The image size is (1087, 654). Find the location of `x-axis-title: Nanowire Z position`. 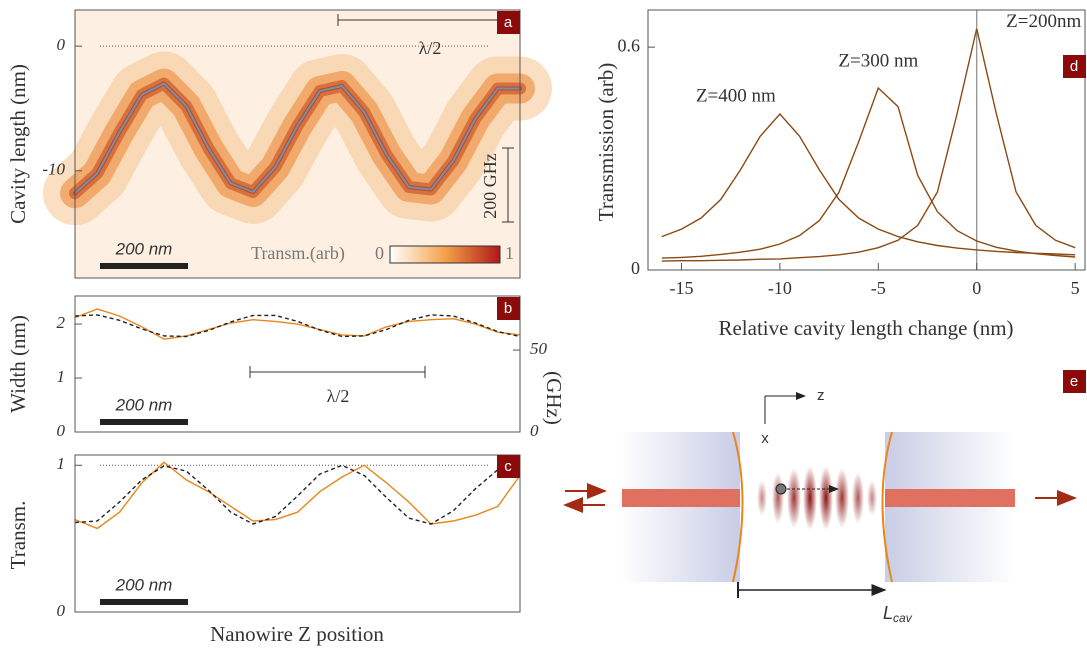

x-axis-title: Nanowire Z position is located at coordinates (297, 634).